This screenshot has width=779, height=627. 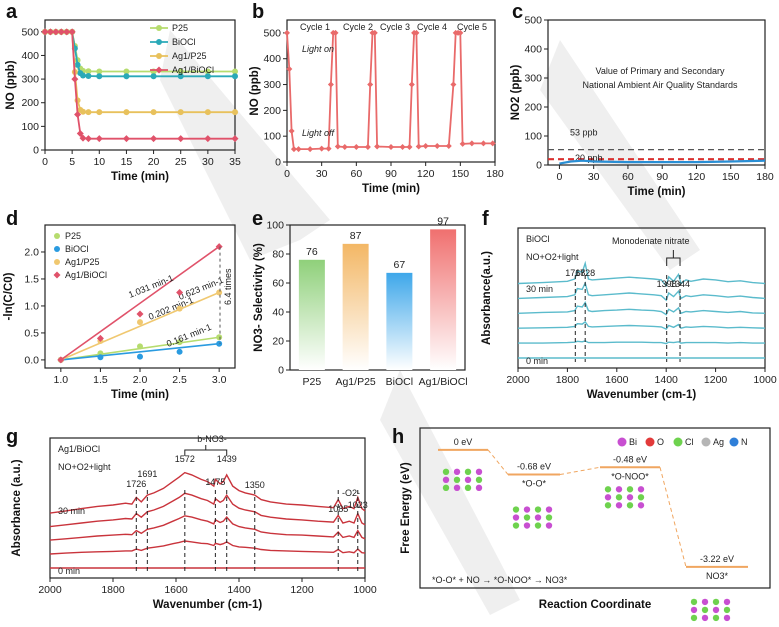 I want to click on peak-label: 1350, so click(x=255, y=485).